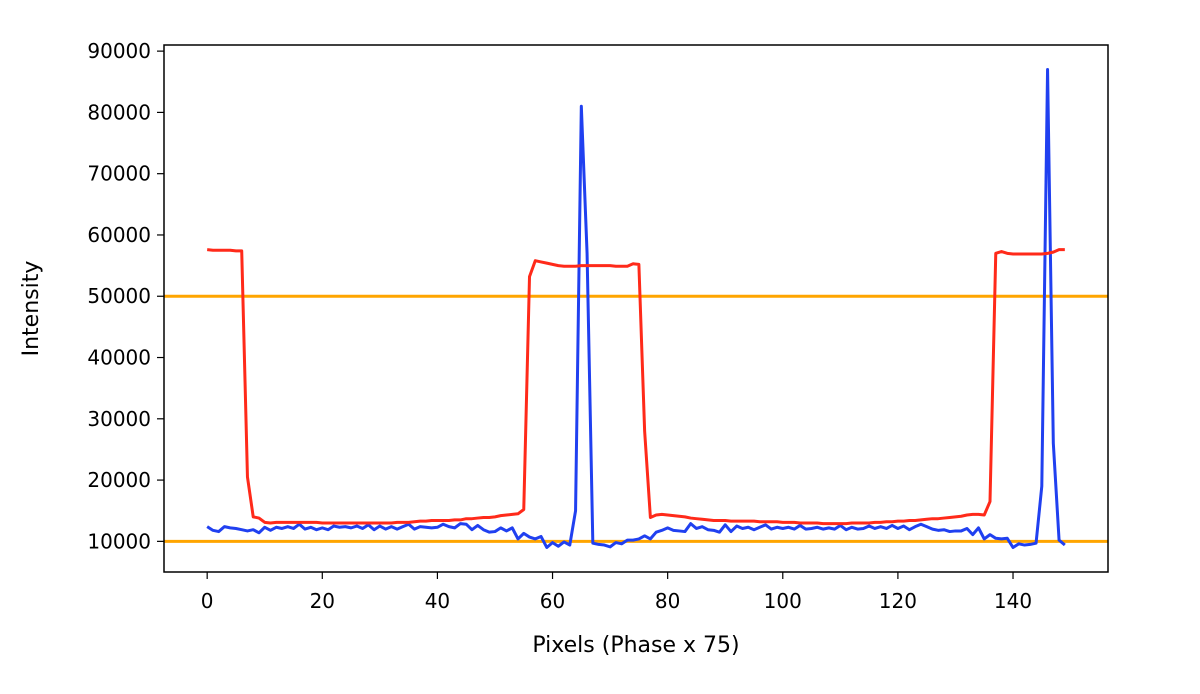 The image size is (1200, 694). I want to click on x-tick-label: 0, so click(207, 601).